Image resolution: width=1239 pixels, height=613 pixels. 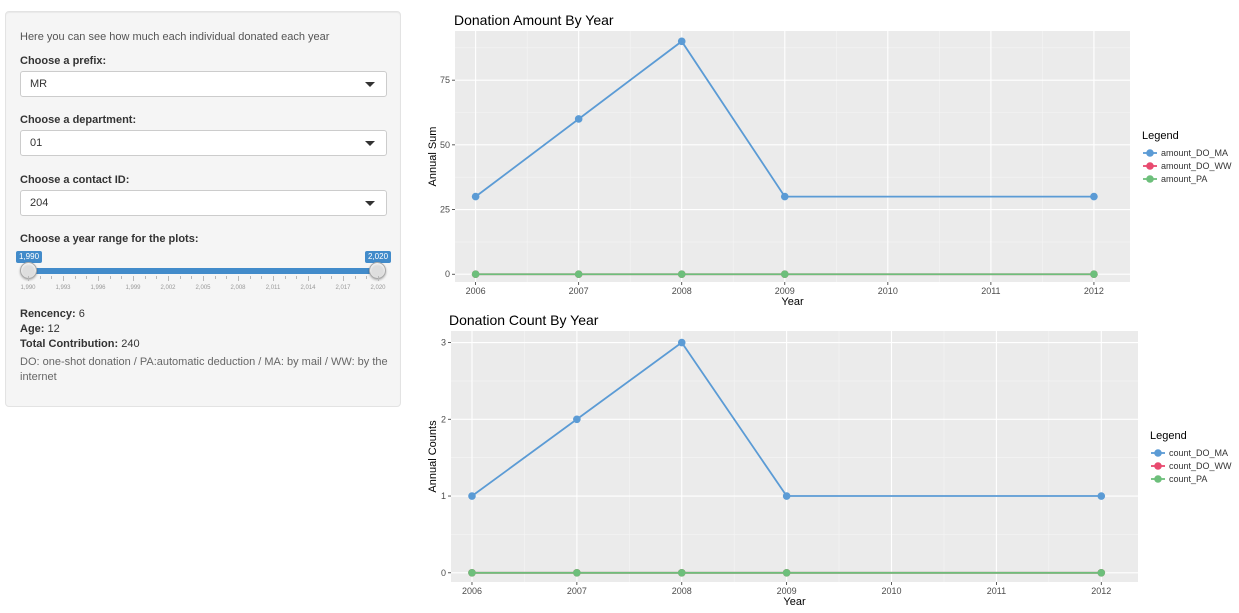 What do you see at coordinates (378, 257) in the screenshot?
I see `slider-to-bubble: 2,020` at bounding box center [378, 257].